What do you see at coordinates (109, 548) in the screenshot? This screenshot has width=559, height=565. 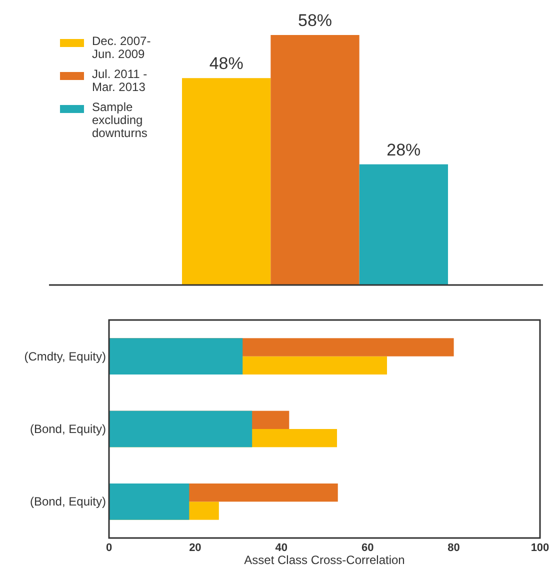 I see `x-tick-label: 0` at bounding box center [109, 548].